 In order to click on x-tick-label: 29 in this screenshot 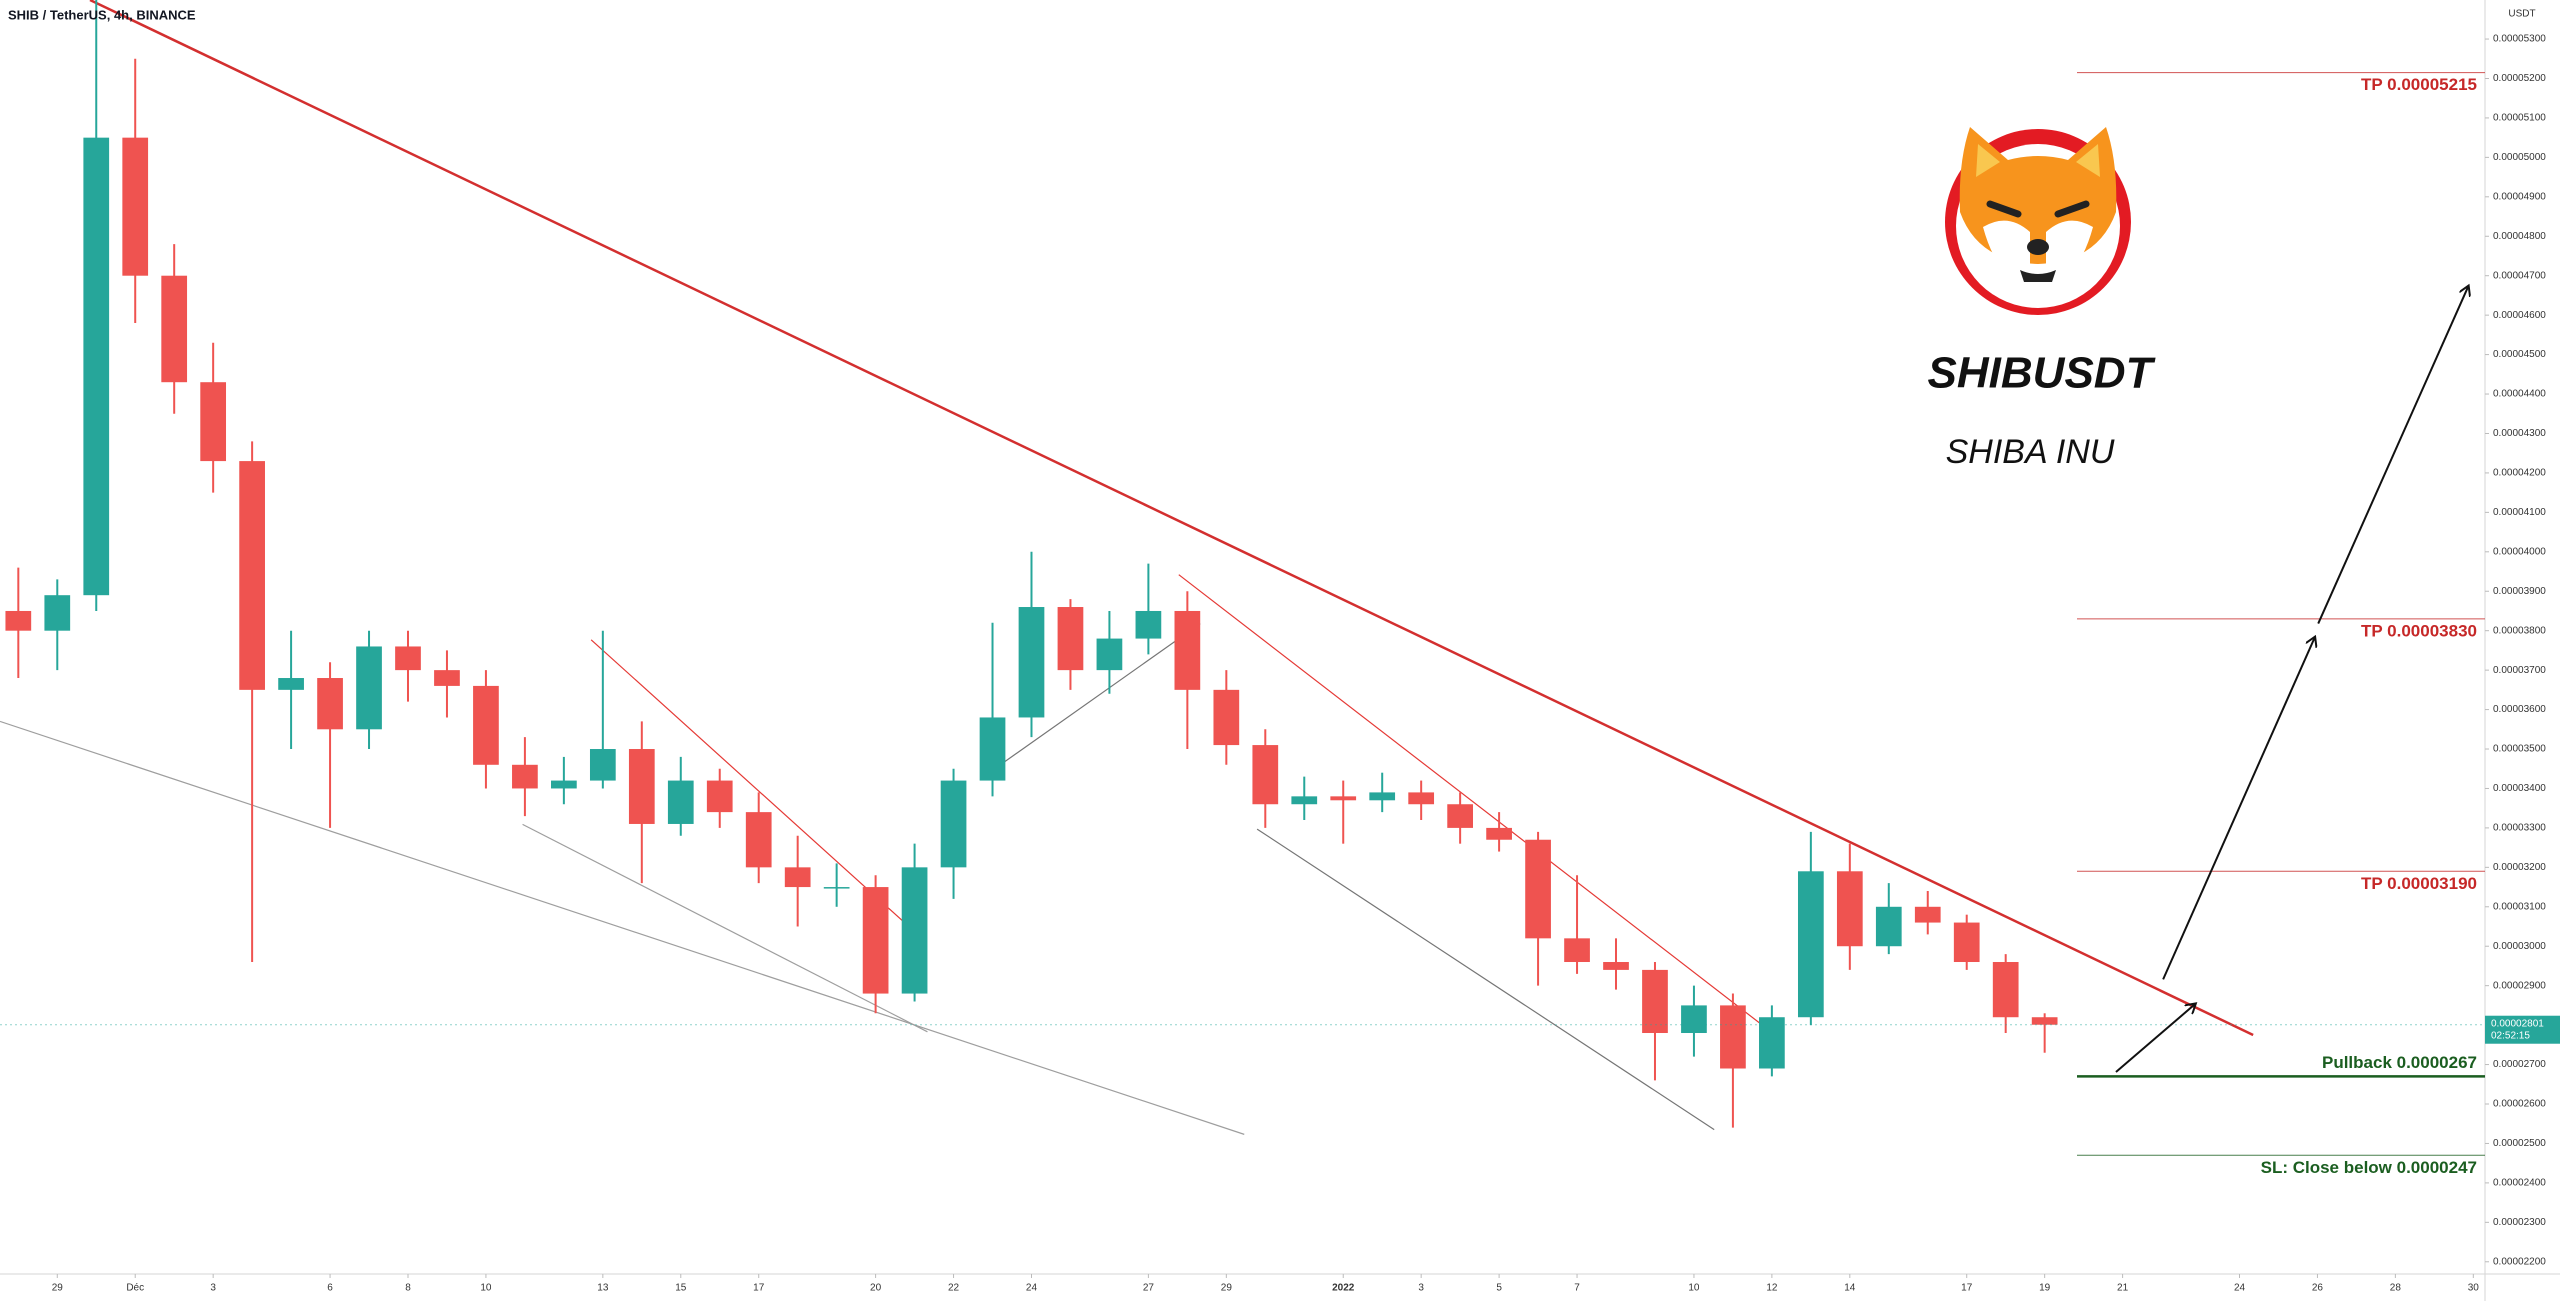, I will do `click(1227, 1288)`.